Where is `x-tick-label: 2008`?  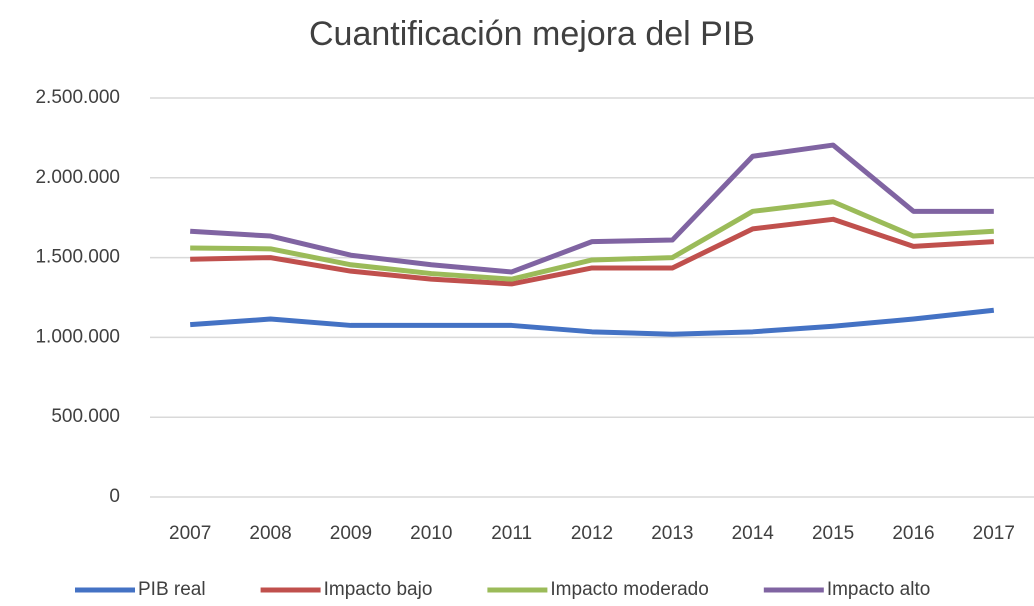 x-tick-label: 2008 is located at coordinates (270, 533).